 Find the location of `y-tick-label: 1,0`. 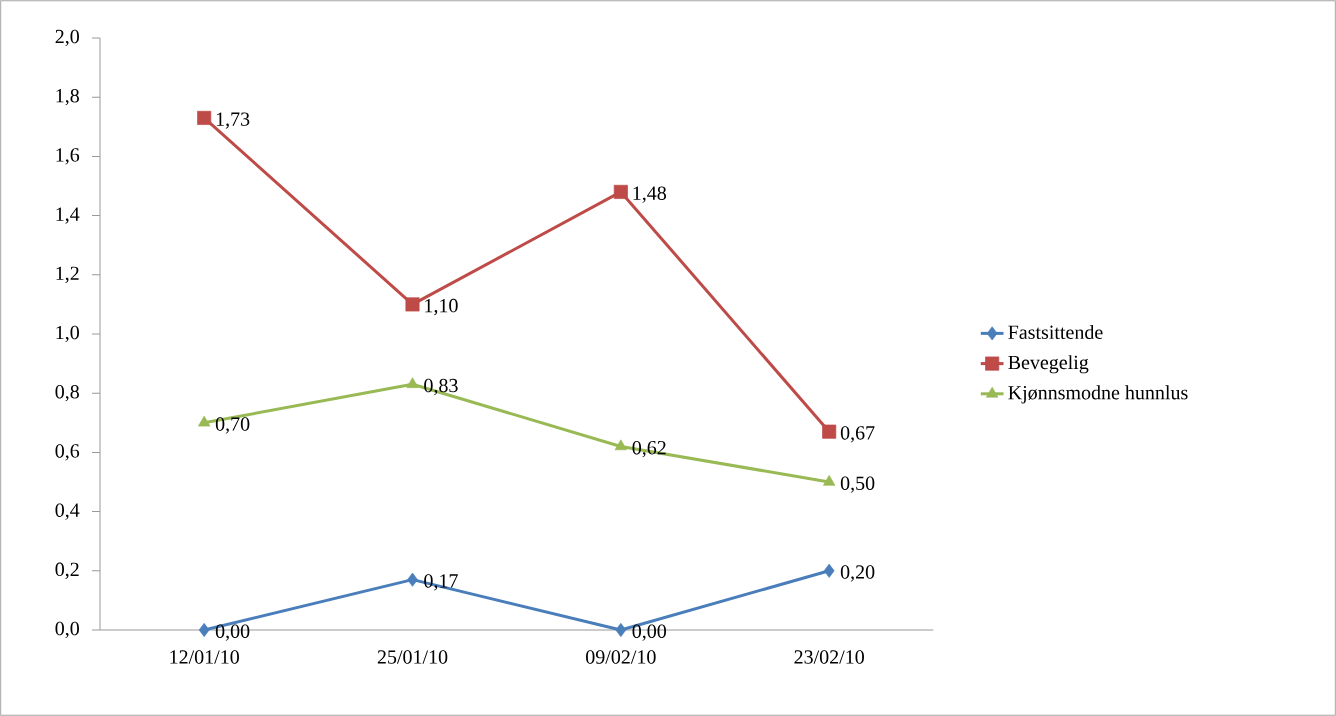

y-tick-label: 1,0 is located at coordinates (67, 334).